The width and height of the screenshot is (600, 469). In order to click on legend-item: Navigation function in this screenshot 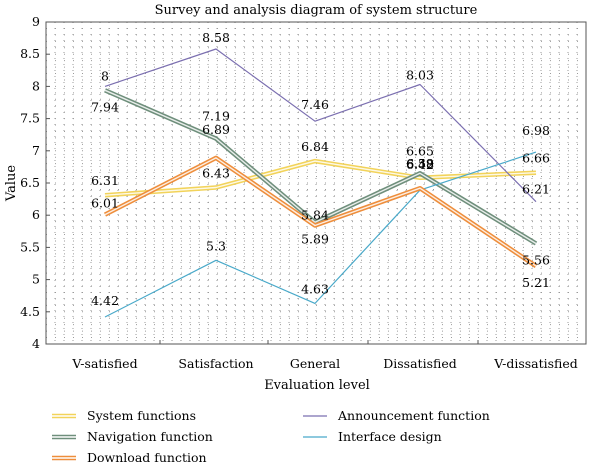, I will do `click(132, 436)`.